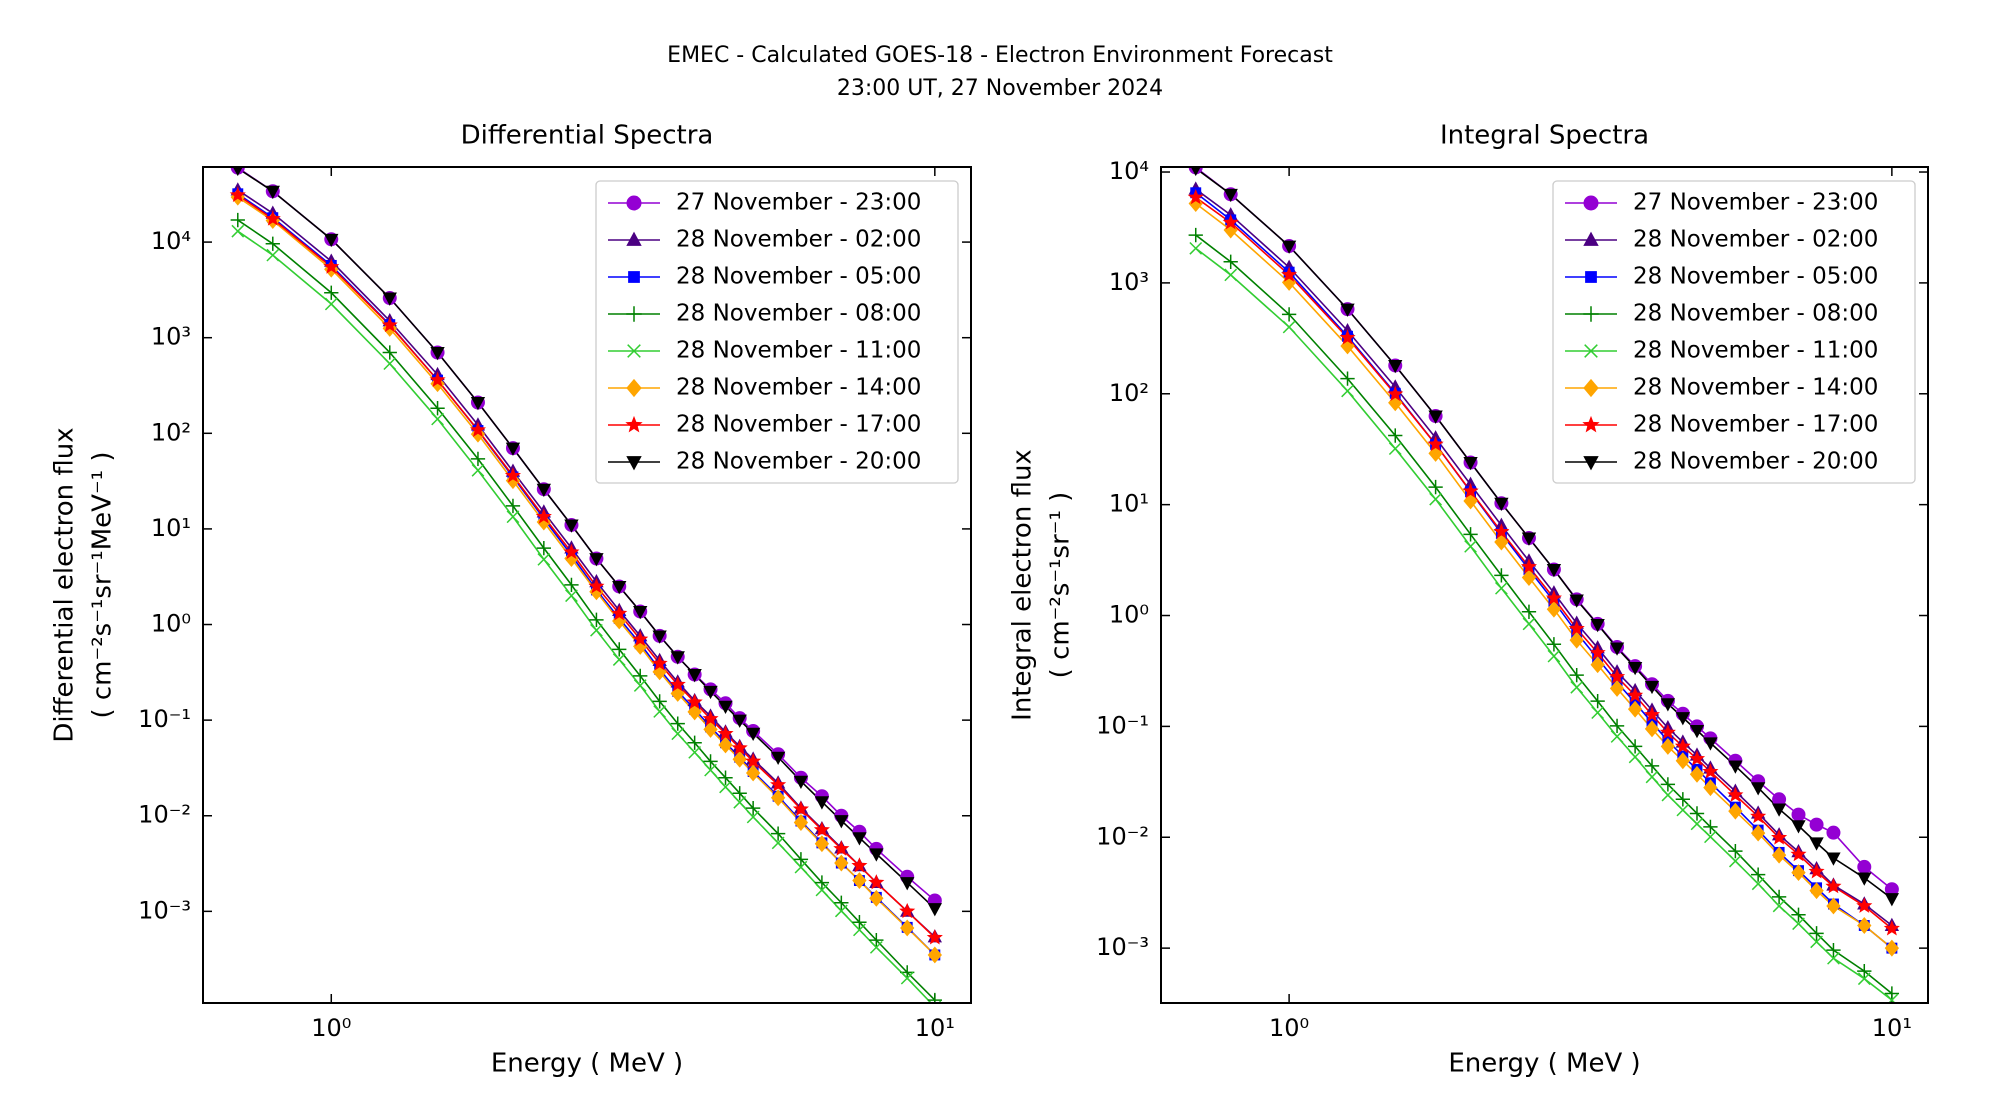  Describe the element at coordinates (1755, 462) in the screenshot. I see `legend-label: 28 November - 20:00` at that location.